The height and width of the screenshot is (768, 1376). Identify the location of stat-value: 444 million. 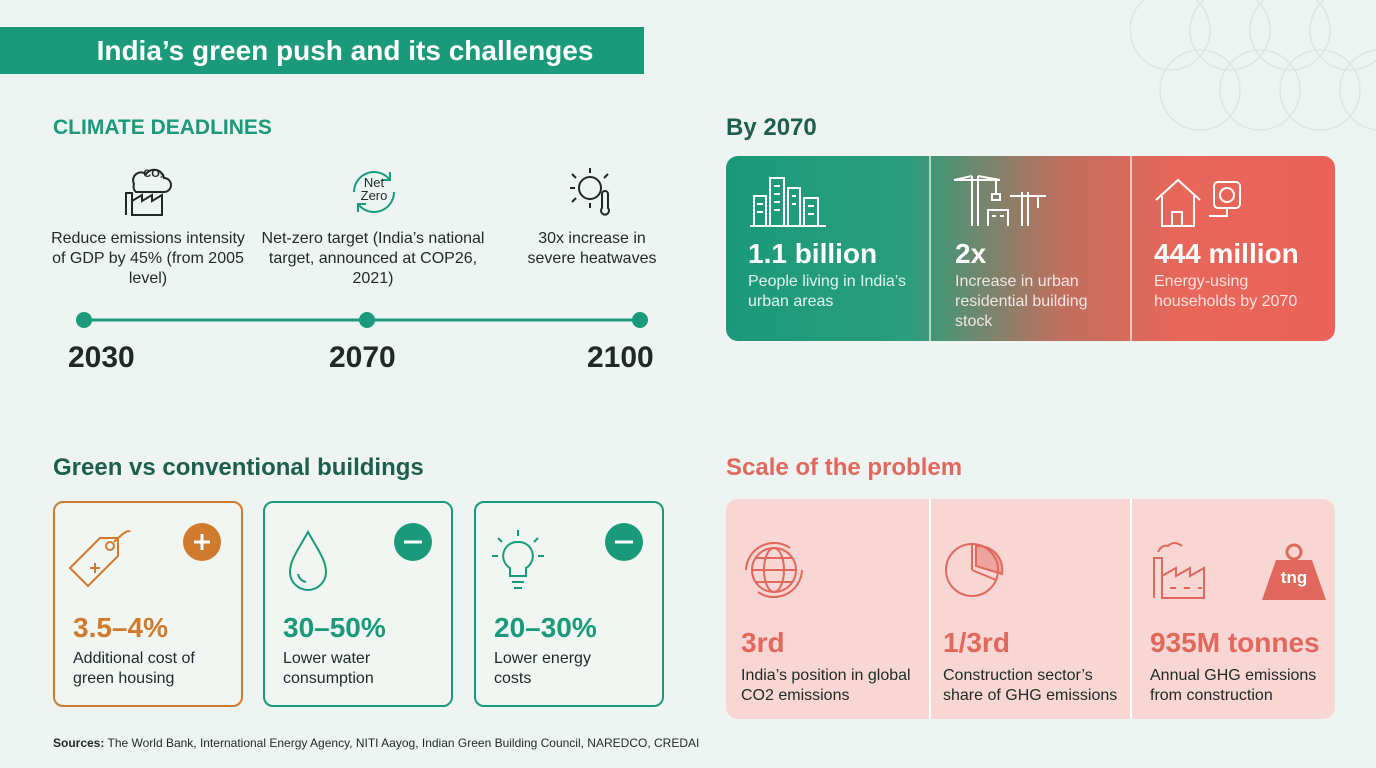
(1226, 253).